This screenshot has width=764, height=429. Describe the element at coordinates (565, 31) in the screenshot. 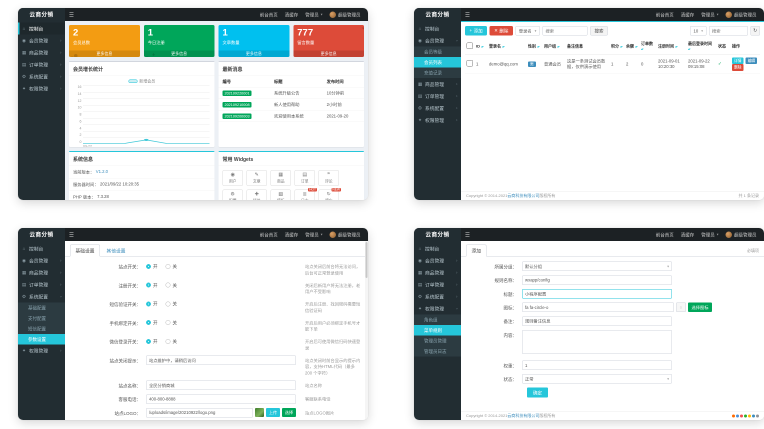

I see `search-input` at that location.